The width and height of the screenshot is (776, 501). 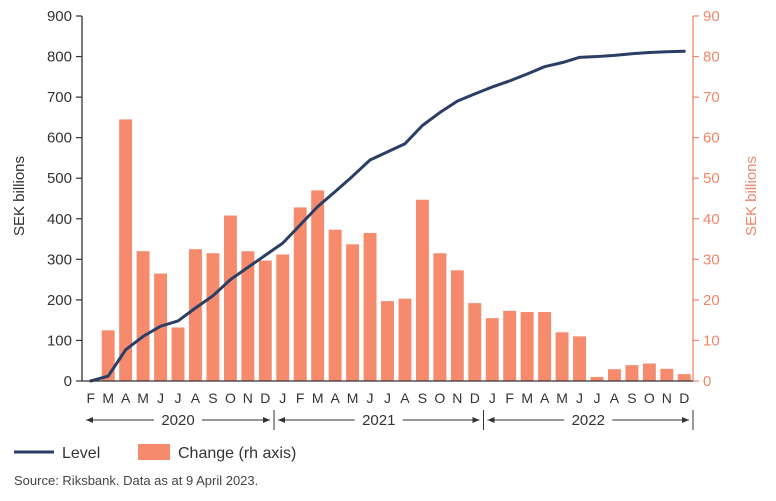 I want to click on right-tick-label: 30, so click(x=711, y=259).